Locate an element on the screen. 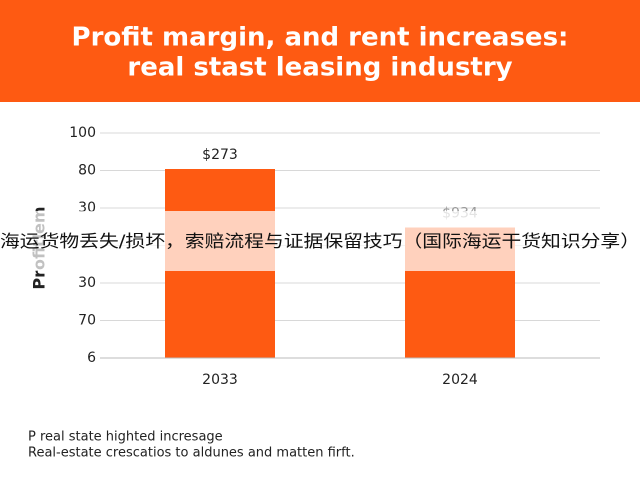  x-tick-label: 2024 is located at coordinates (460, 380).